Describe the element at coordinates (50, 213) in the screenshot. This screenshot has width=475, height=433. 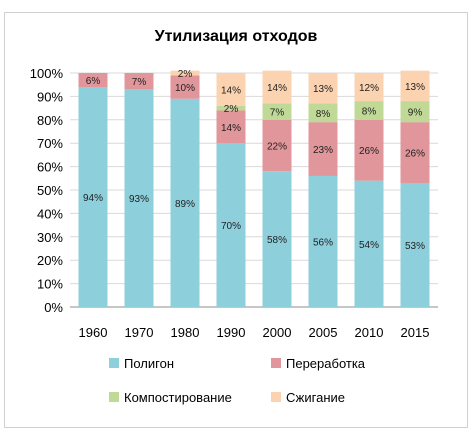
I see `y-tick-label: 40%` at that location.